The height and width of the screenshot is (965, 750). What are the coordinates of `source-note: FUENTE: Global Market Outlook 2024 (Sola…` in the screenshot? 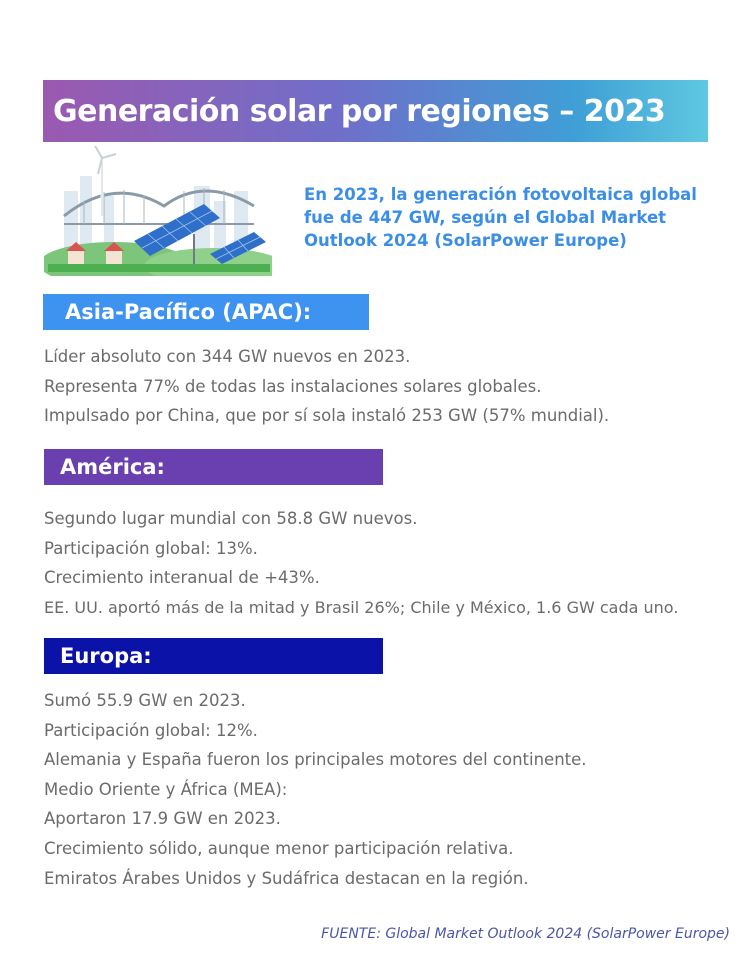 It's located at (525, 934).